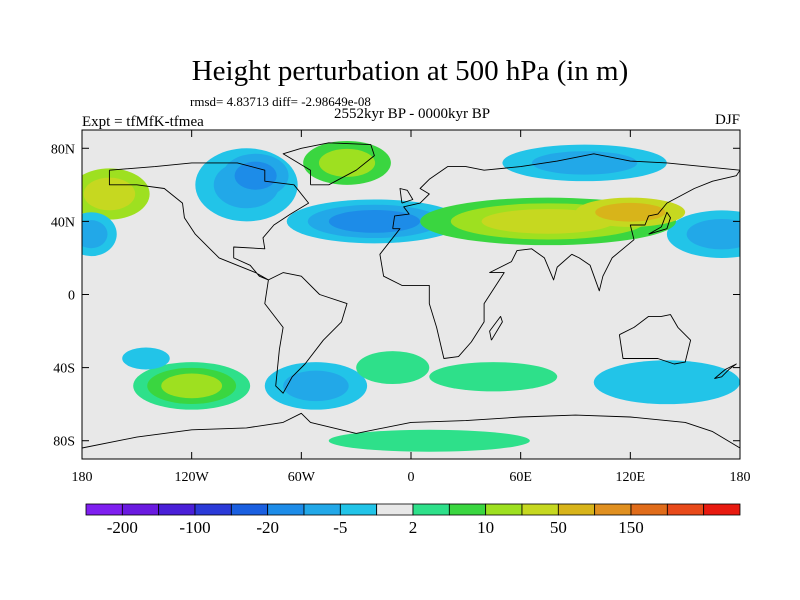 This screenshot has width=800, height=600. I want to click on field-region-tropical-pacific-low, so click(146, 358).